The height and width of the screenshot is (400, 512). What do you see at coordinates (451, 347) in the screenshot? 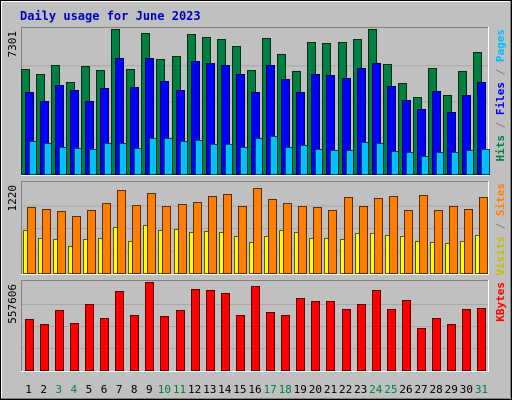
I see `bar-kbytes-day-29: KBytes 29: 290000` at bounding box center [451, 347].